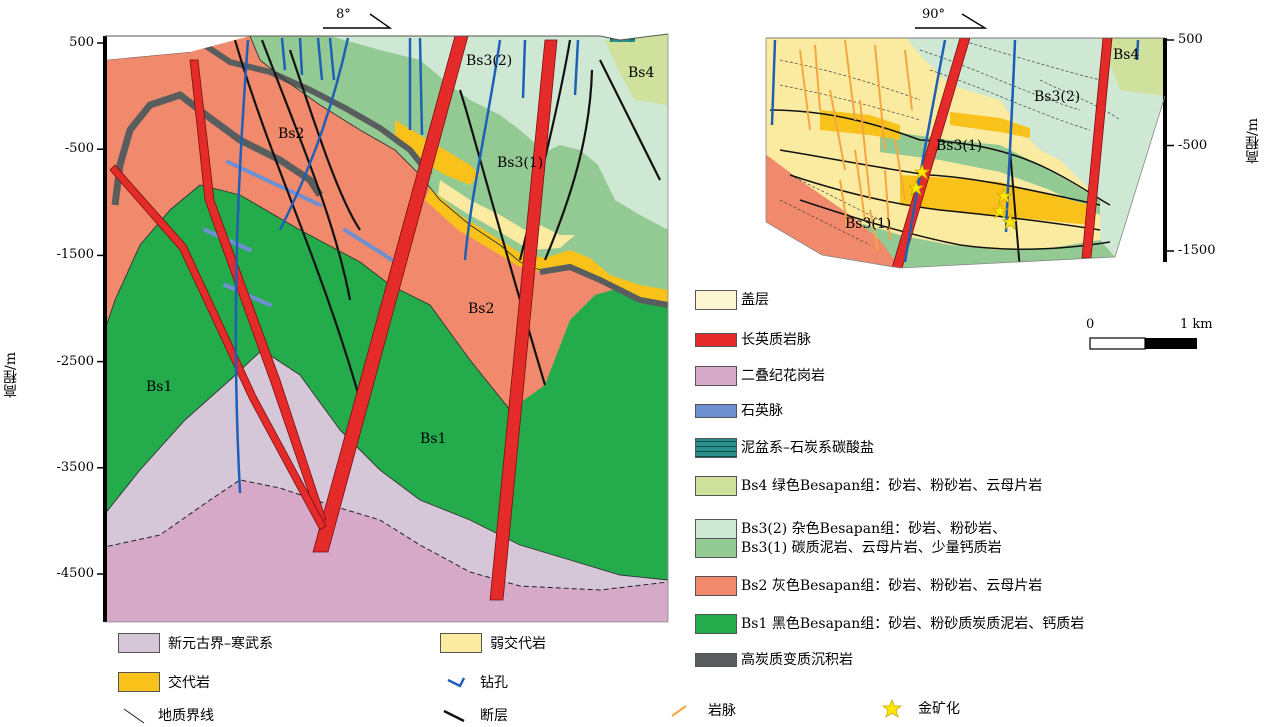 The height and width of the screenshot is (727, 1266). I want to click on right-unit-label-bs3-1-upper: Bs3(1), so click(959, 146).